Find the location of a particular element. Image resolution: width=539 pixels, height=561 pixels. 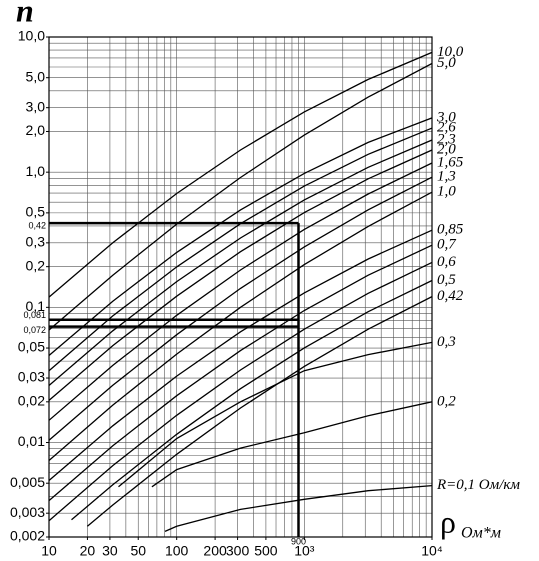

curve-label: 0,85 is located at coordinates (450, 230).